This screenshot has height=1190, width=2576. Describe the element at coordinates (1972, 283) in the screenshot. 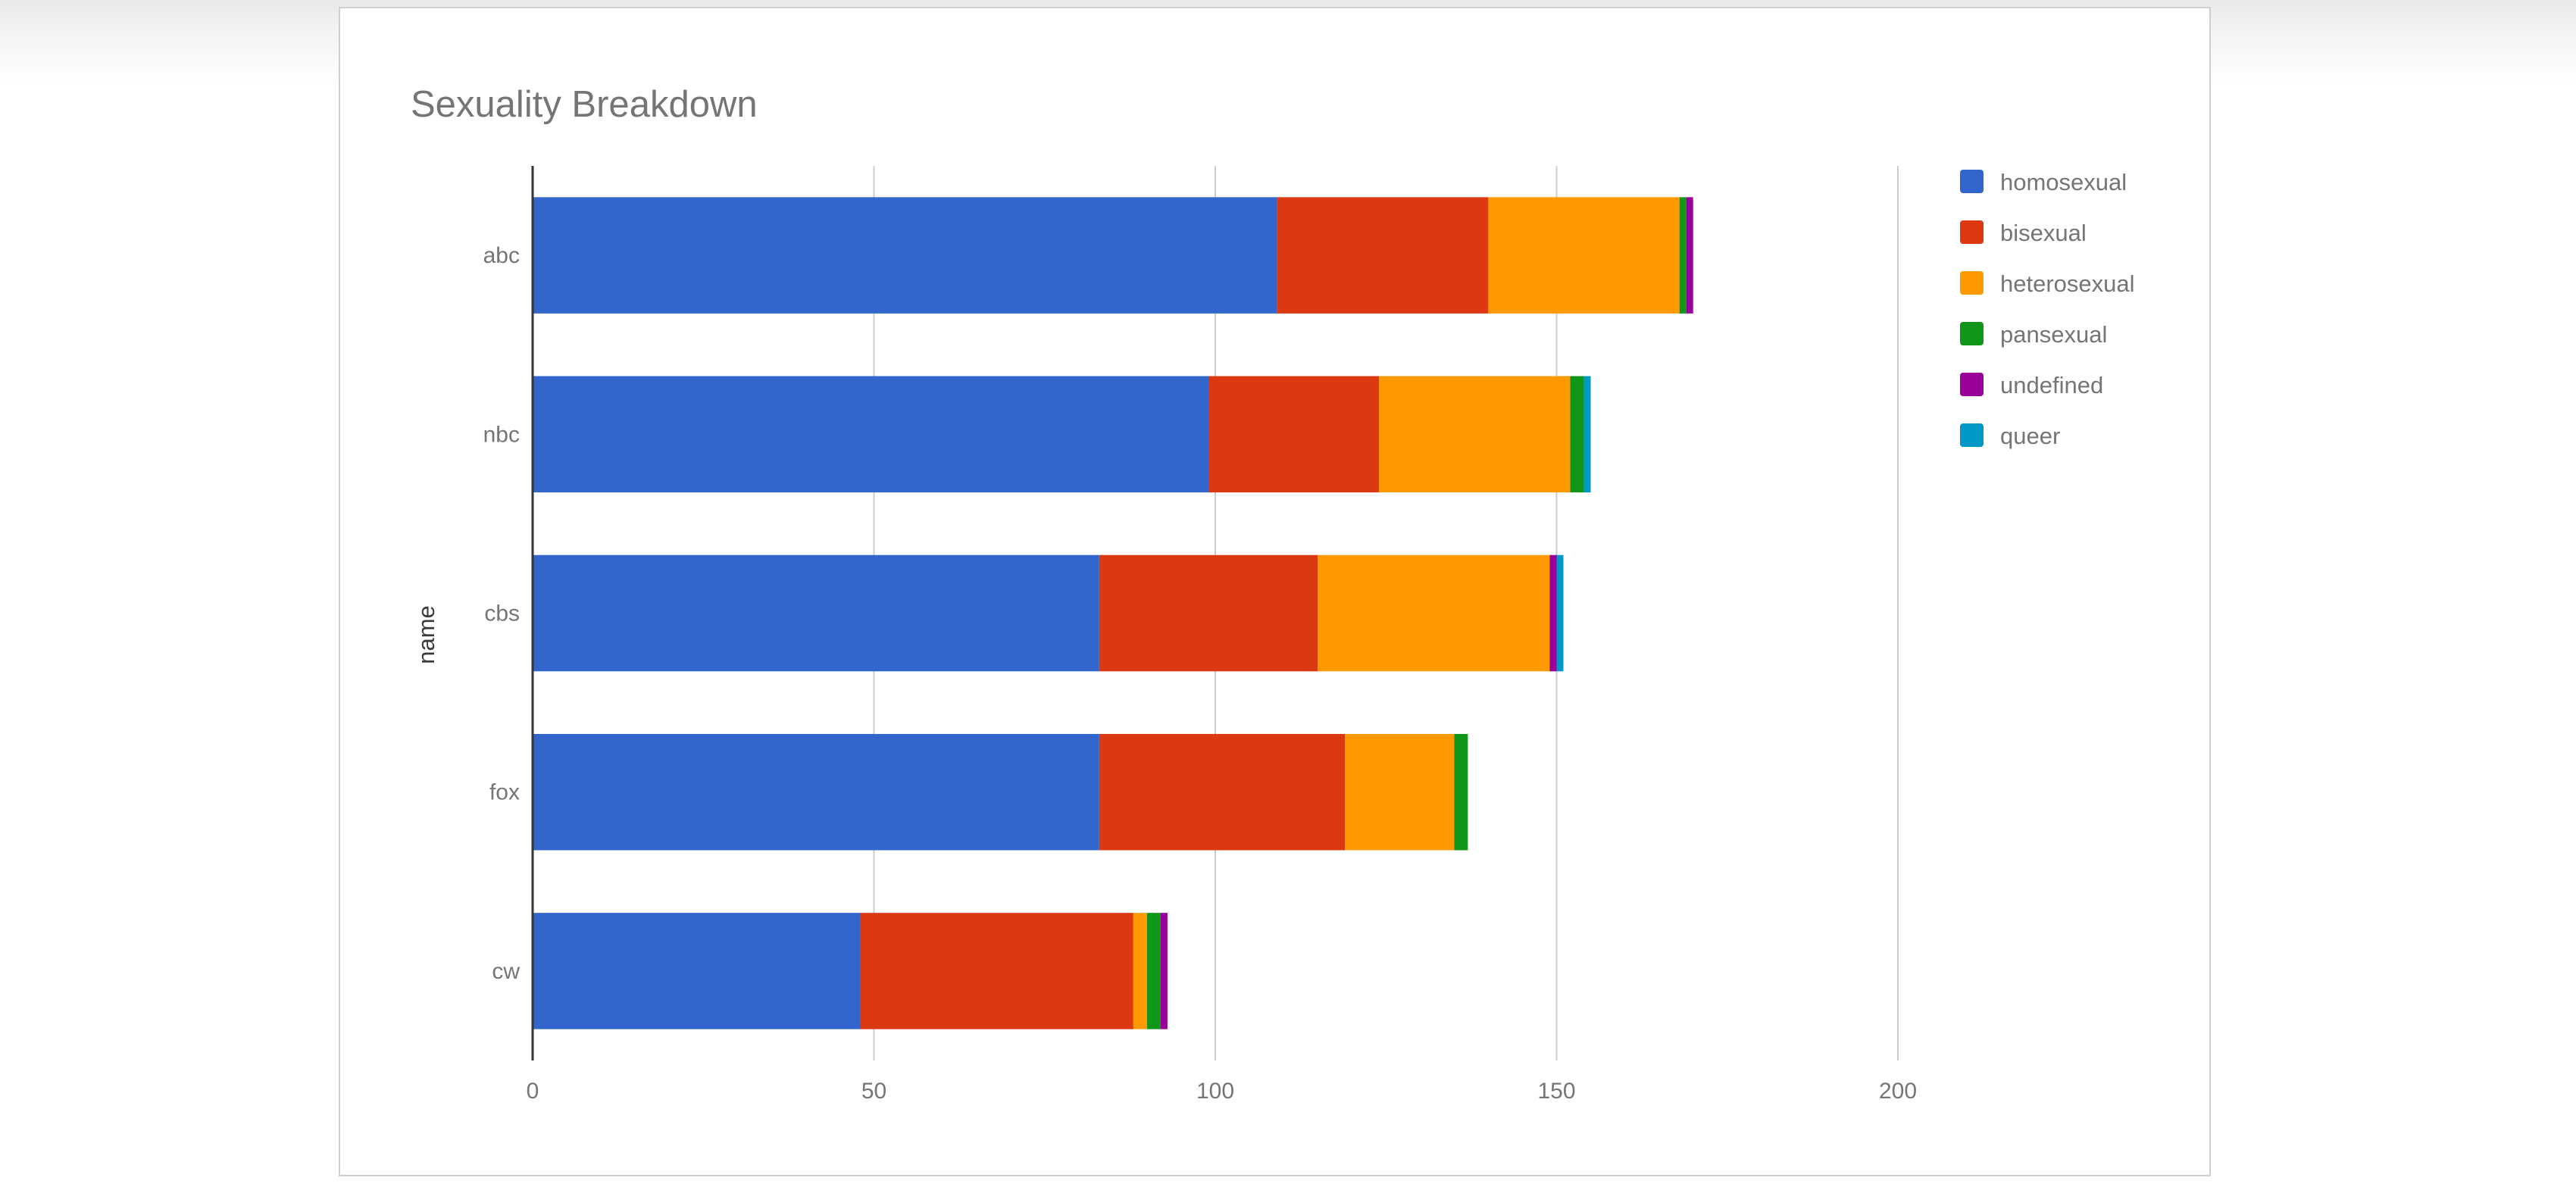

I see `legend-swatch-heterosexual` at that location.